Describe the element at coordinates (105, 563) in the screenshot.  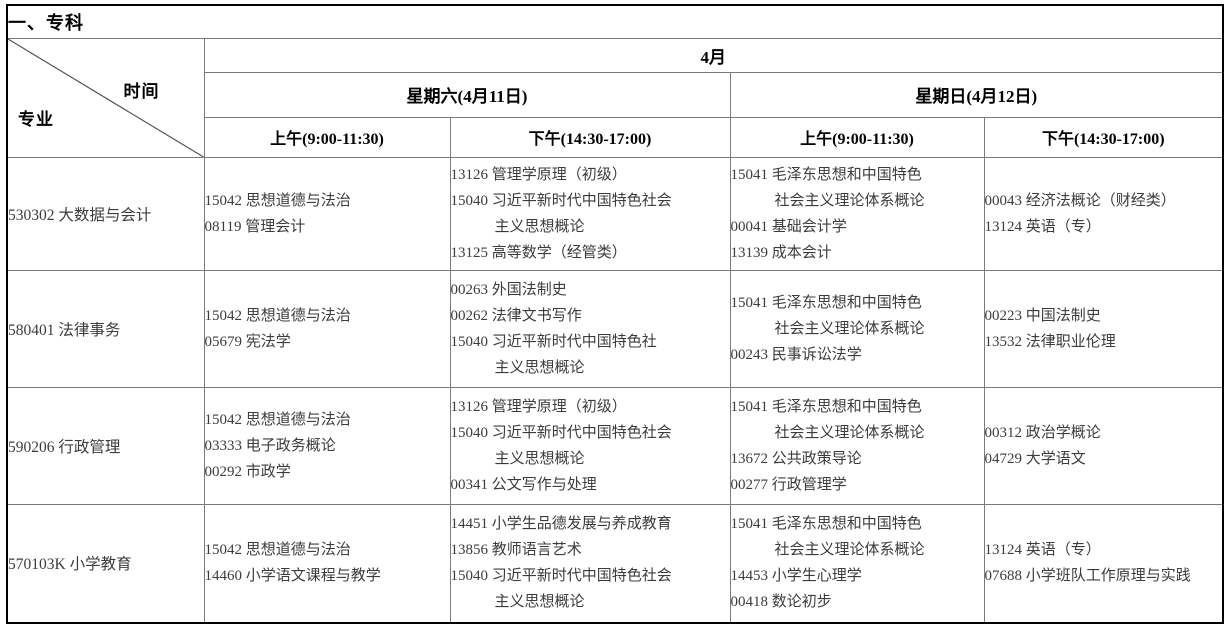
I see `major-name: 570103K 小学教育` at that location.